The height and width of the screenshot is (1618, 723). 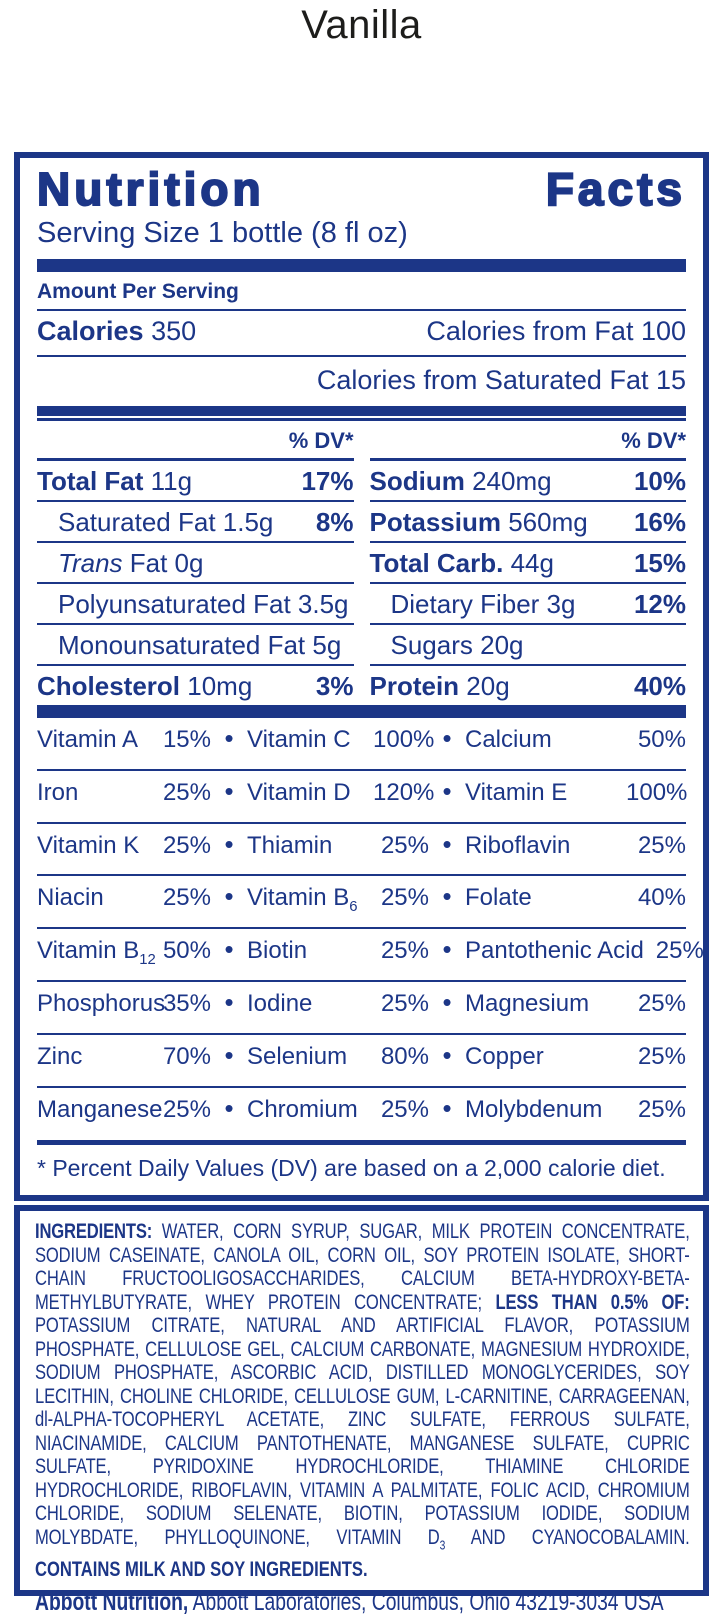 What do you see at coordinates (554, 951) in the screenshot?
I see `micronutrient-name: Pantothenic Acid` at bounding box center [554, 951].